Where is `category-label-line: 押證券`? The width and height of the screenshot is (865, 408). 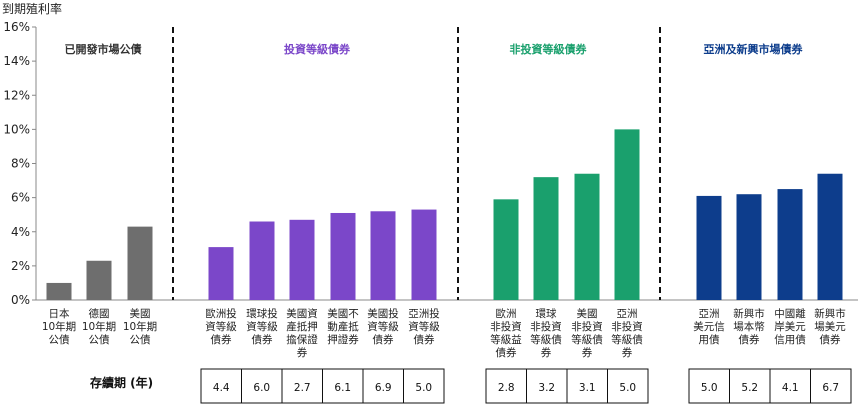 category-label-line: 押證券 is located at coordinates (343, 339).